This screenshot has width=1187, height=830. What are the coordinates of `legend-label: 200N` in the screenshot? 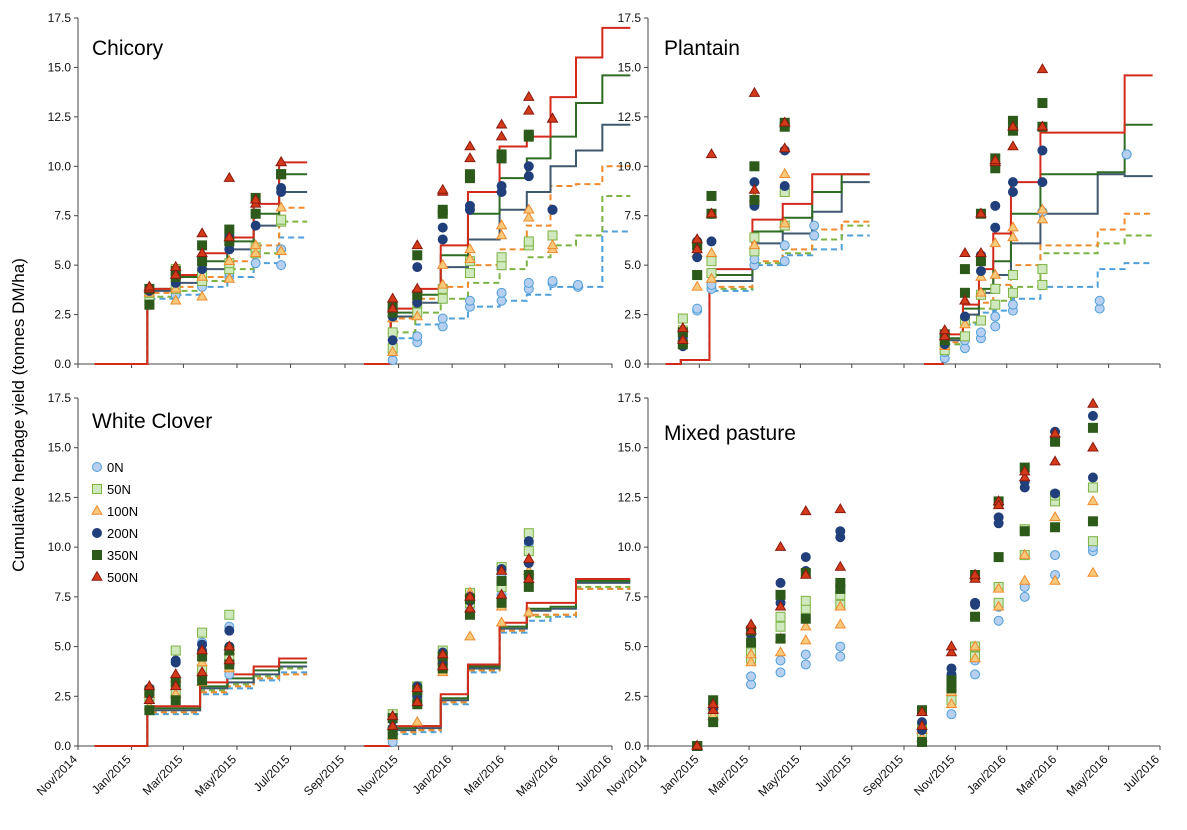 It's located at (122, 533).